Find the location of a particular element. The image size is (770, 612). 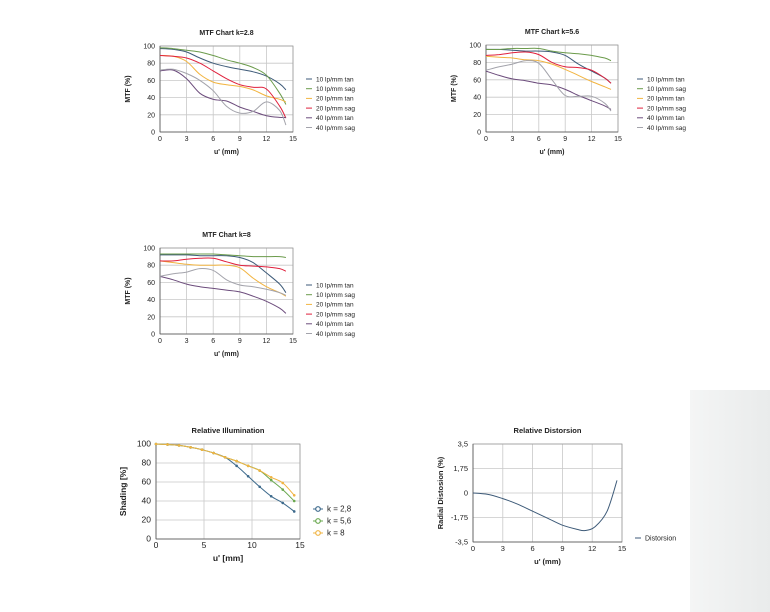

chart-title: MTF Chart k=8 is located at coordinates (226, 235).